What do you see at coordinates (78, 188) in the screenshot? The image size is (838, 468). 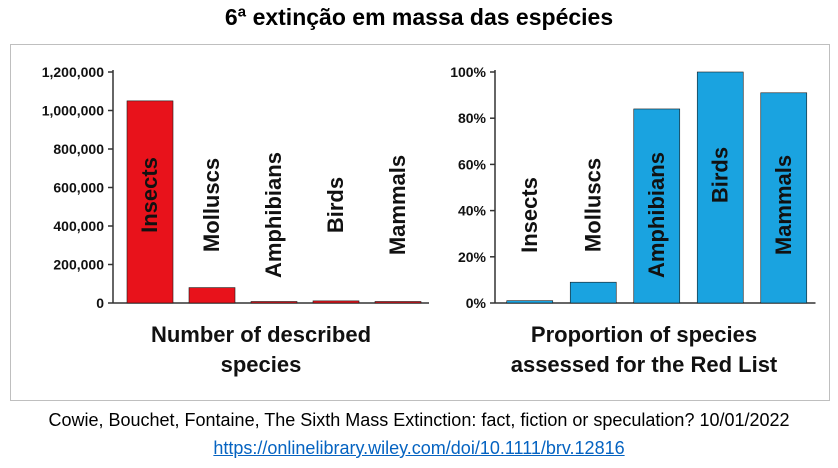 I see `y-tick-label: 600,000` at bounding box center [78, 188].